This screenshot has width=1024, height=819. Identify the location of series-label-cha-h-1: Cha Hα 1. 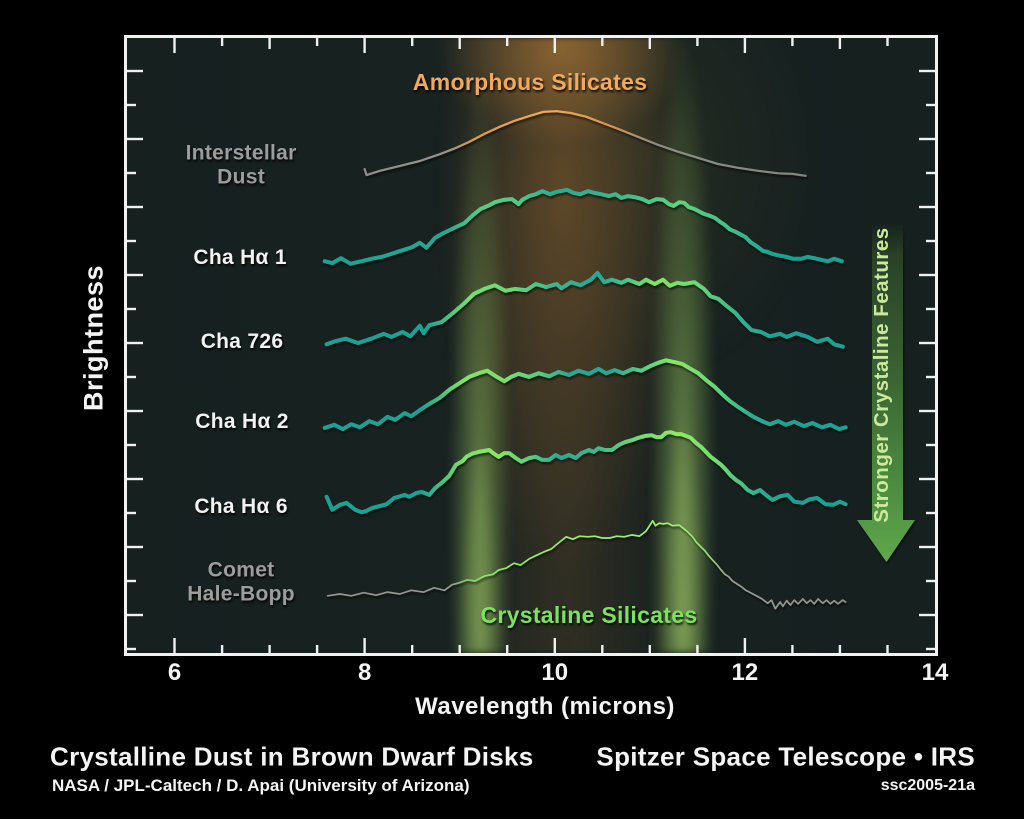
(240, 258).